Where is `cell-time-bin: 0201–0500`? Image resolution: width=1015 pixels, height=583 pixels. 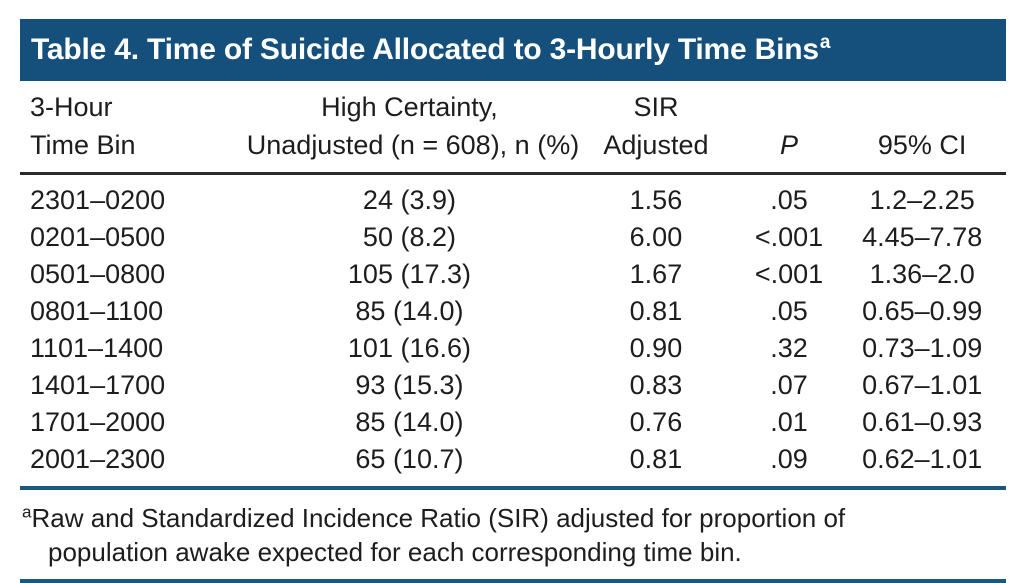
cell-time-bin: 0201–0500 is located at coordinates (98, 237).